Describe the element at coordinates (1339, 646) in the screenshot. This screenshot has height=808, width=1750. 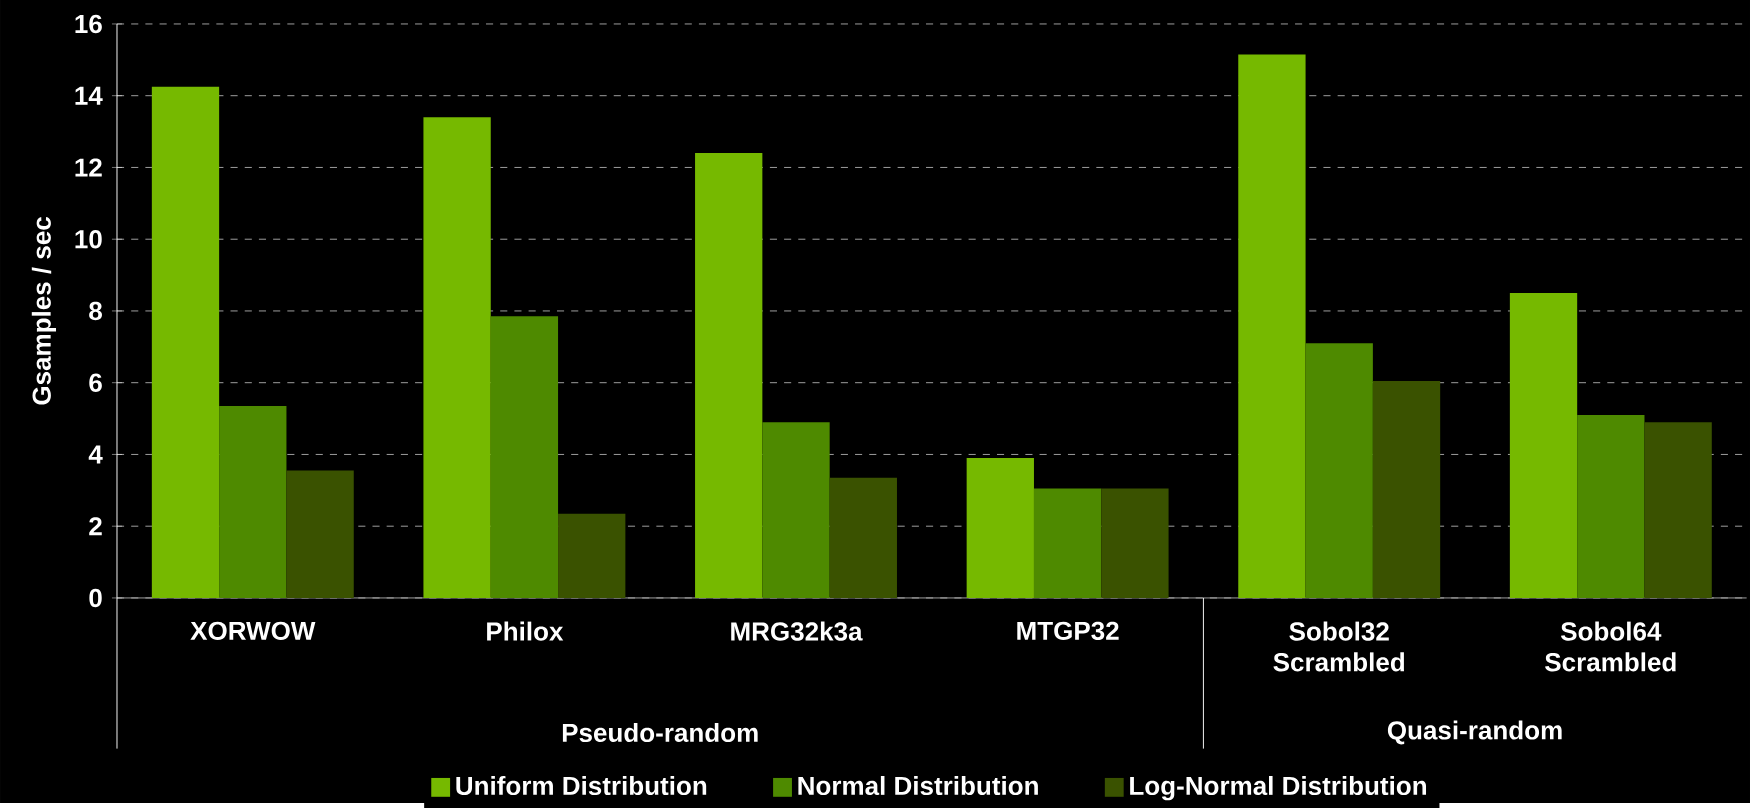
I see `x-tick-label: Sobol32 Scrambled` at that location.